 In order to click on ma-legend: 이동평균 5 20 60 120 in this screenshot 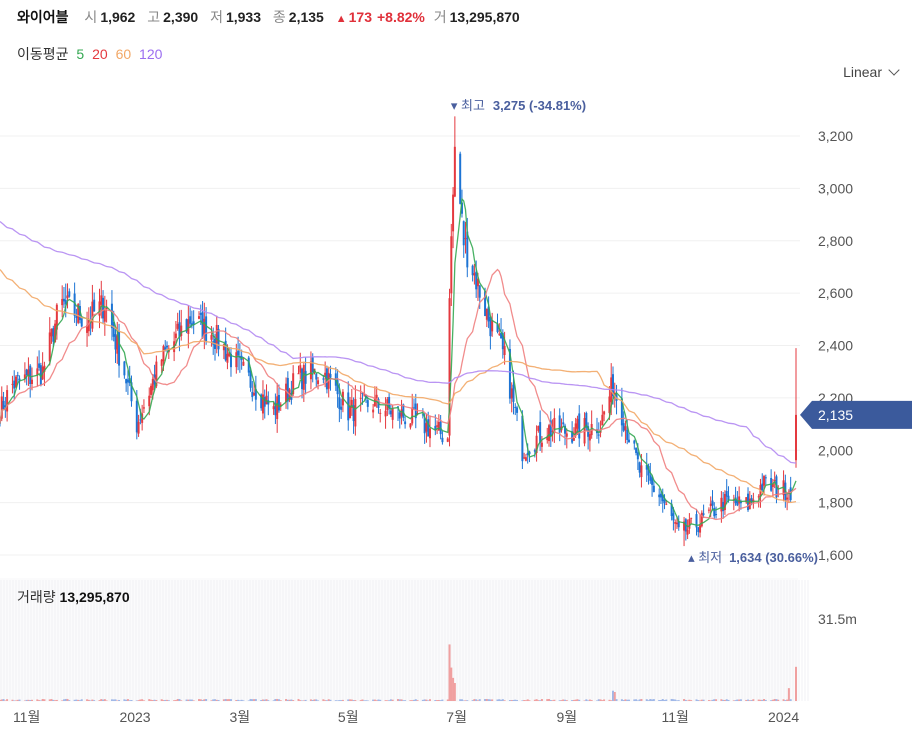, I will do `click(91, 54)`.